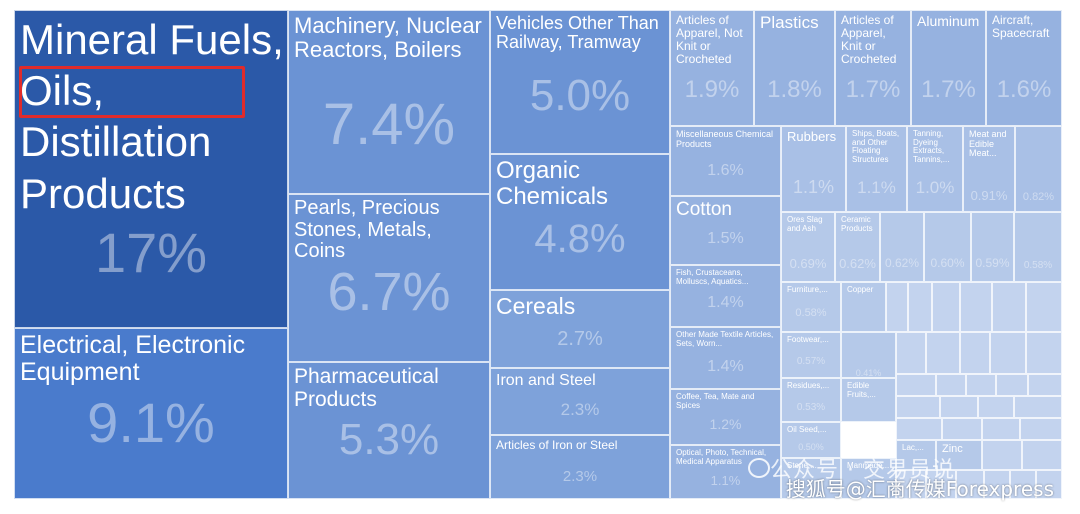 This screenshot has height=514, width=1080. What do you see at coordinates (1024, 68) in the screenshot?
I see `treemap-tile-aircraft-spacecraft-14: Aircraft, Spacecraft 1.6%` at bounding box center [1024, 68].